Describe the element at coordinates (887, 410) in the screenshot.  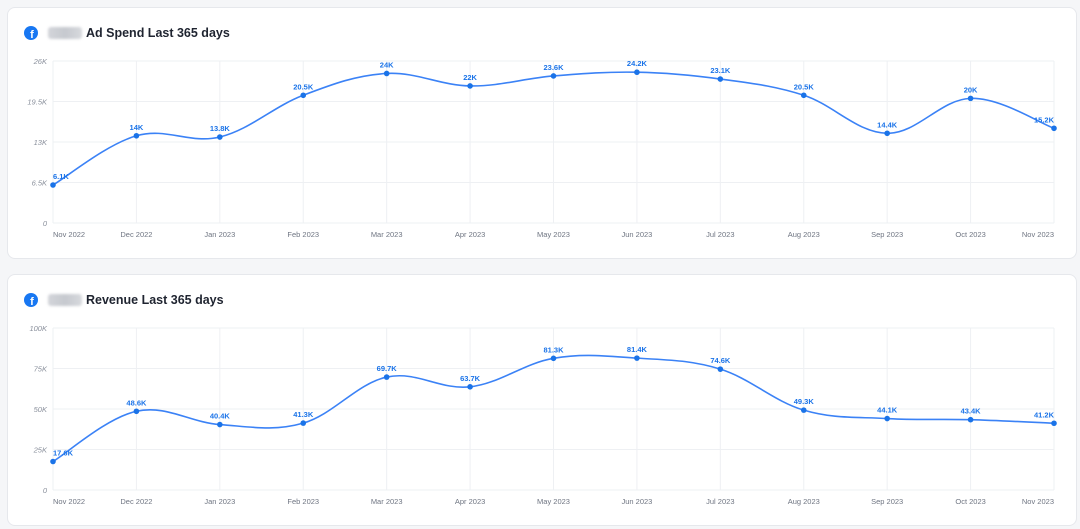
I see `data-label: 44.1K` at that location.